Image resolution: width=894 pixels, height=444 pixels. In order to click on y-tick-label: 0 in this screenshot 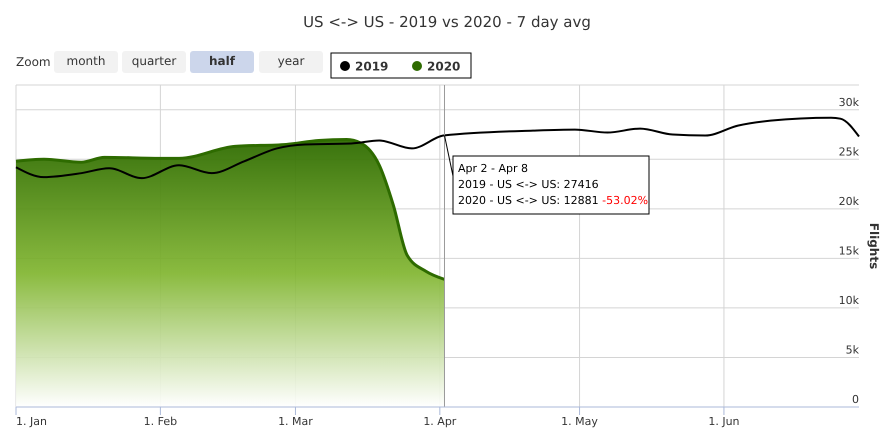, I will do `click(855, 399)`.